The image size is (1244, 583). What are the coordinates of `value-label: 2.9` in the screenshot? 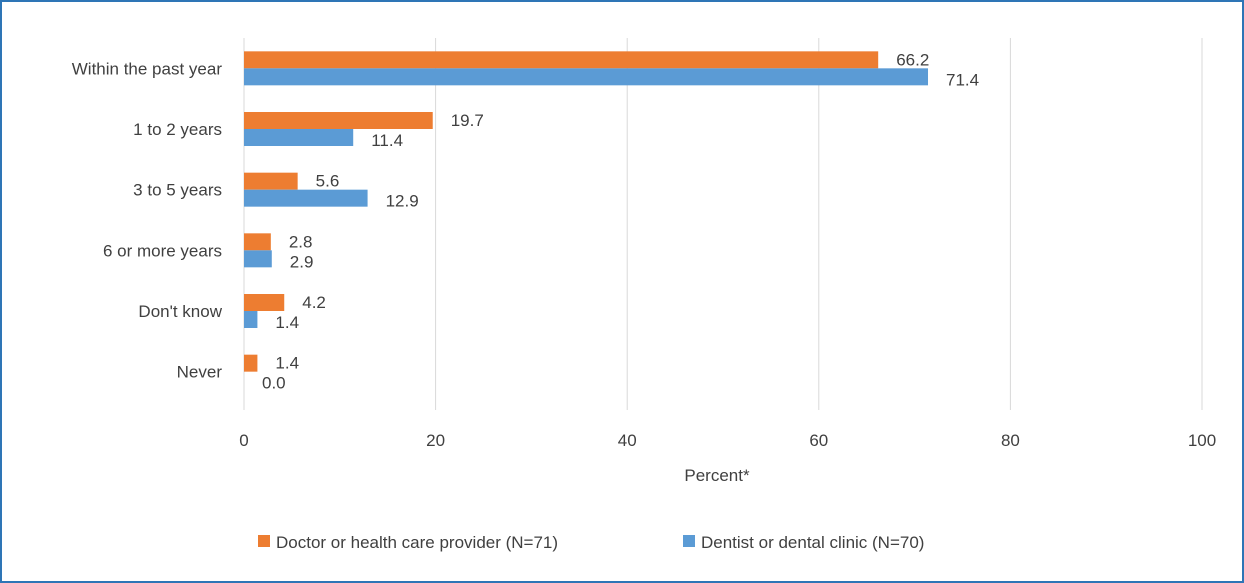 It's located at (302, 261).